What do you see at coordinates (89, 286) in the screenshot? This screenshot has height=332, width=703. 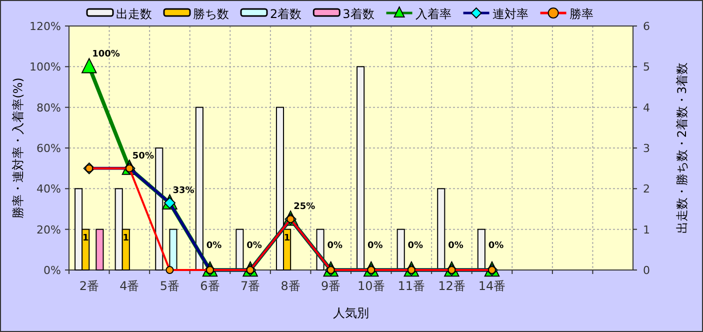 I see `x-tick-label: 2番` at bounding box center [89, 286].